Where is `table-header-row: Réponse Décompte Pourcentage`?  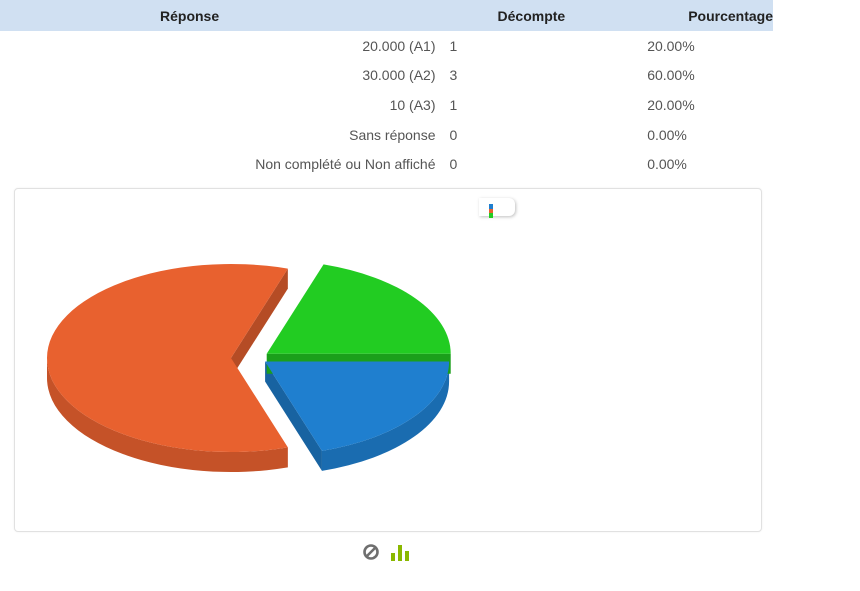 table-header-row: Réponse Décompte Pourcentage is located at coordinates (386, 15).